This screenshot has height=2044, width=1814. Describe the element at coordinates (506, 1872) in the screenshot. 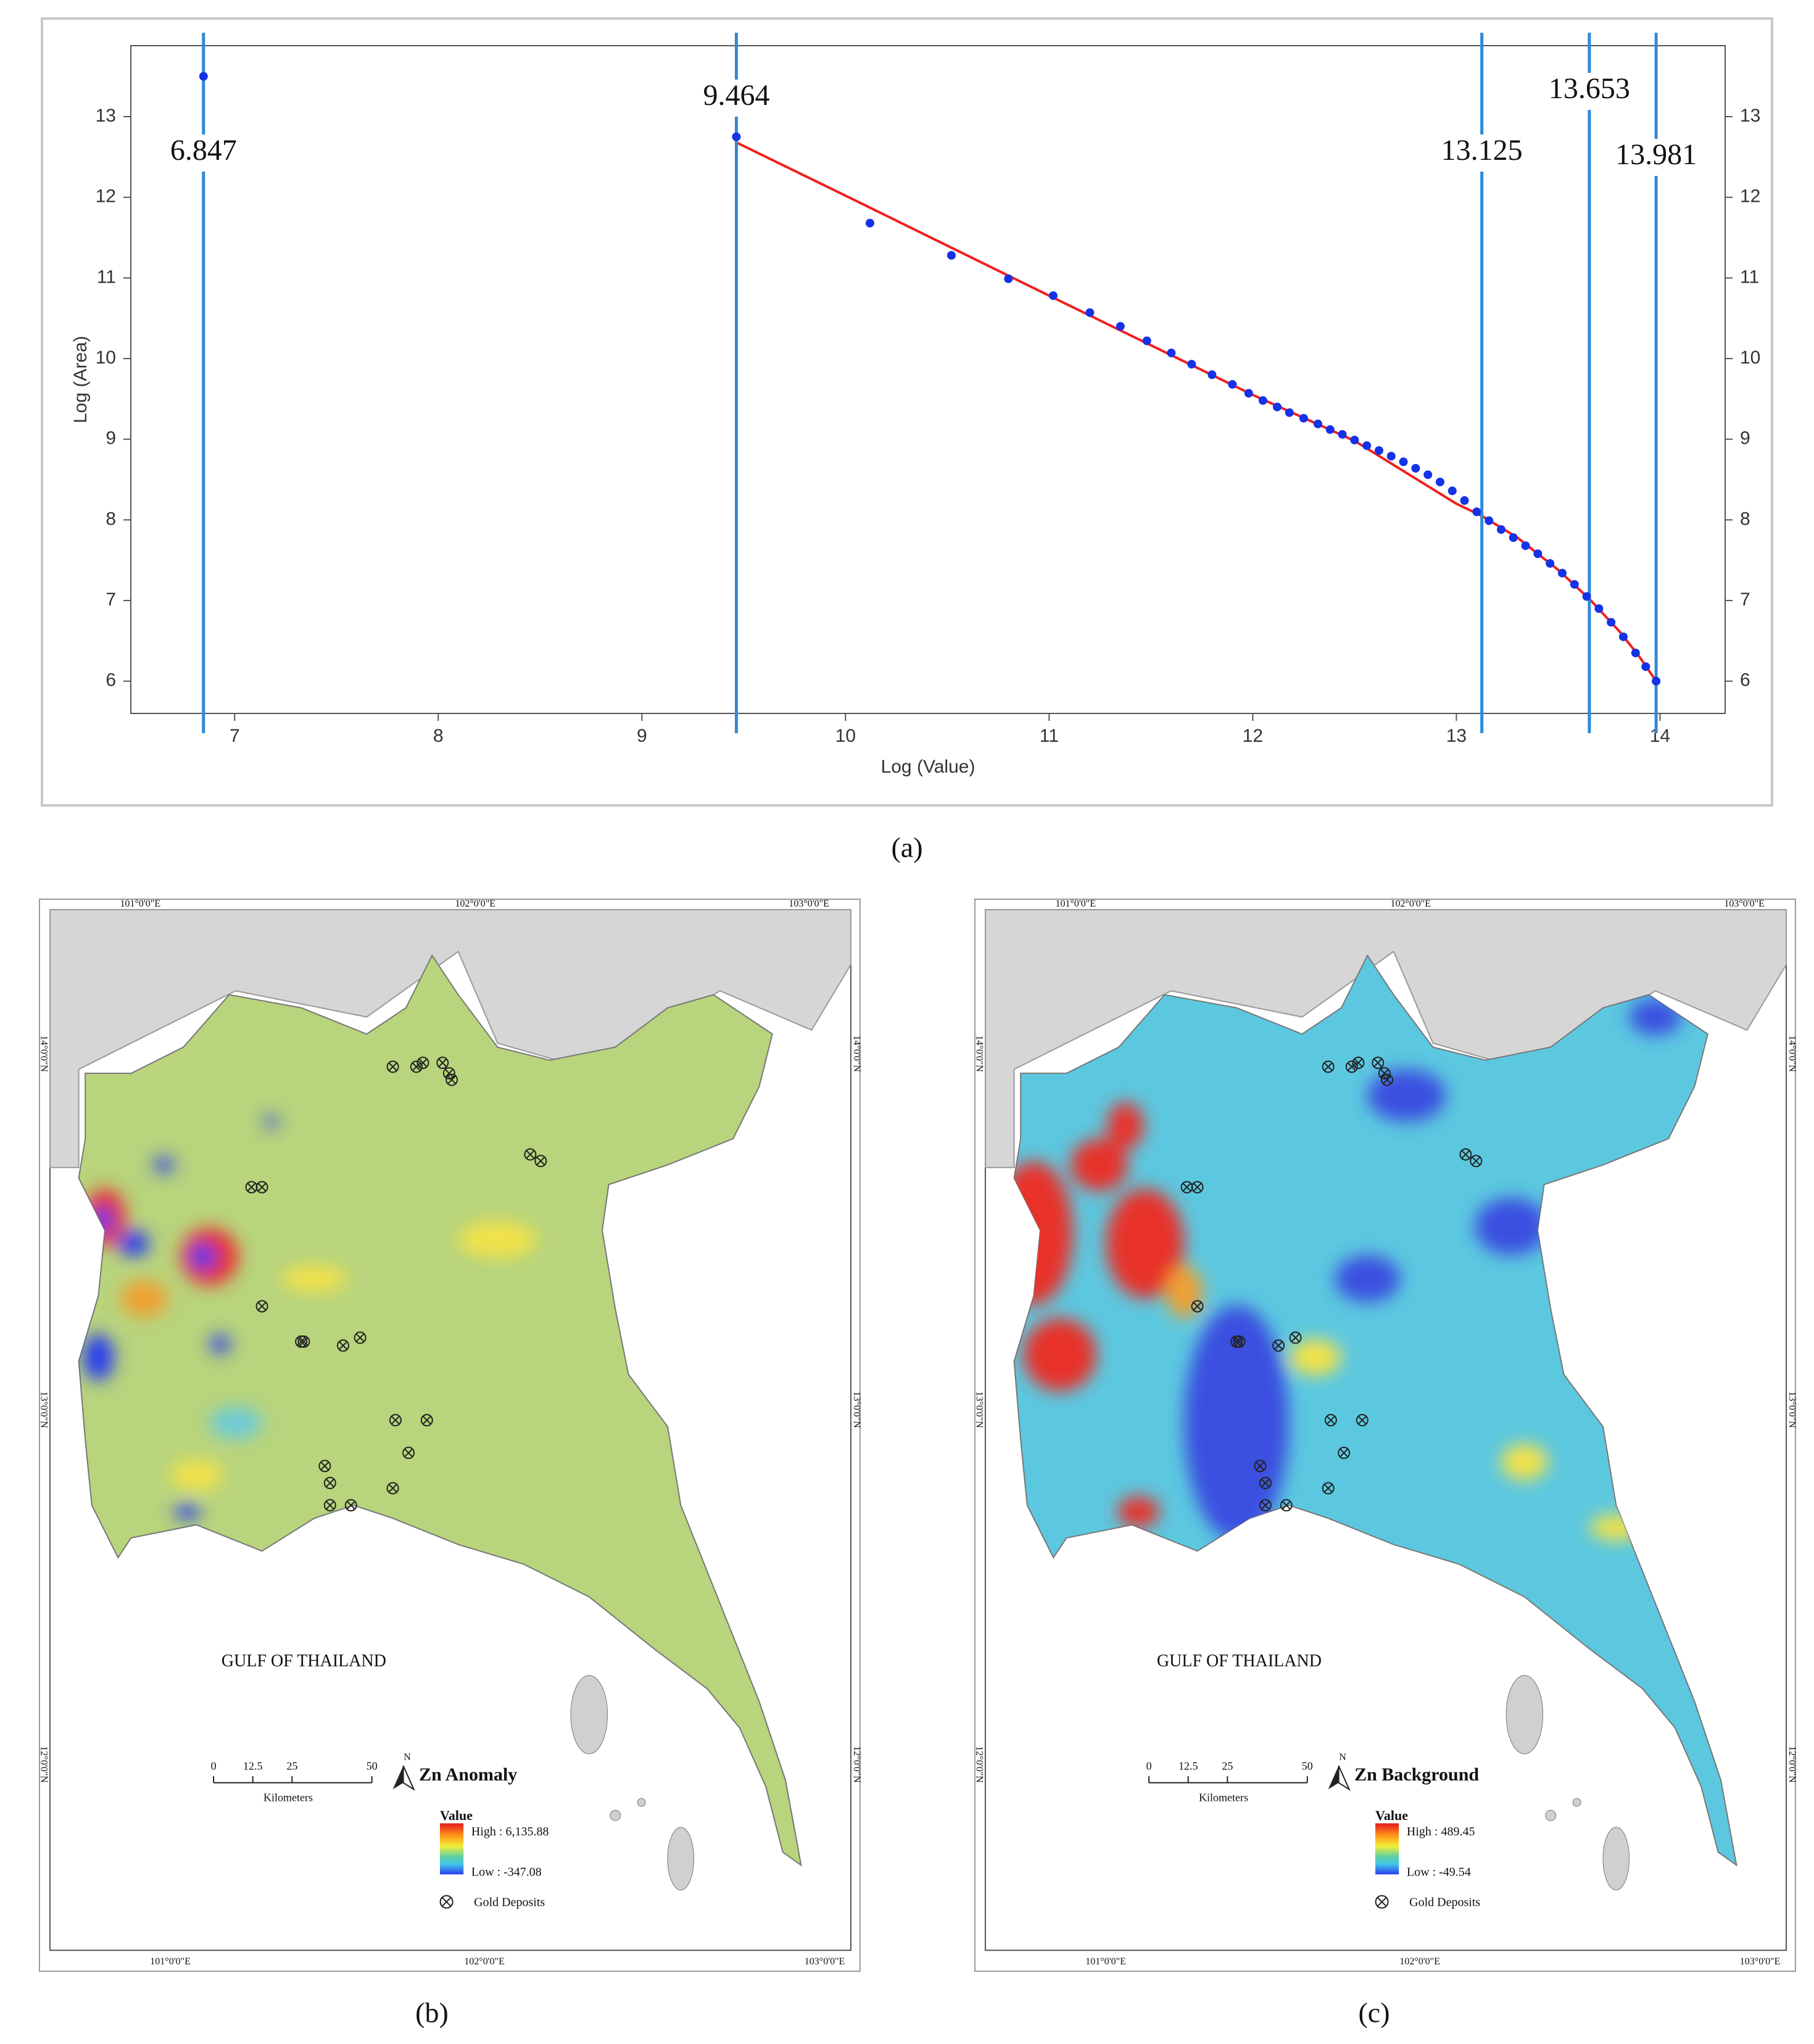

I see `legend-low: Low : -347.08` at that location.